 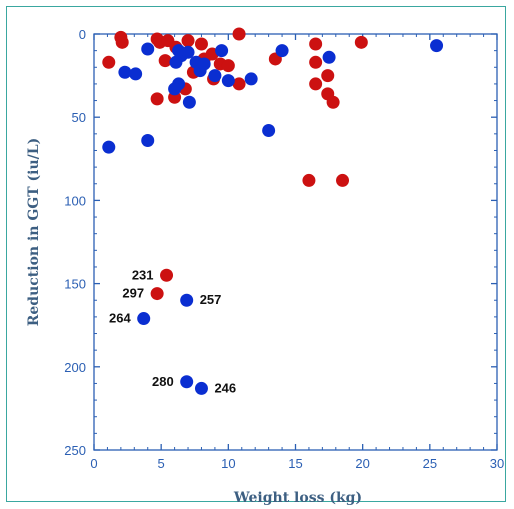 What do you see at coordinates (297, 498) in the screenshot?
I see `x-axis-label: Weight loss (kg)` at bounding box center [297, 498].